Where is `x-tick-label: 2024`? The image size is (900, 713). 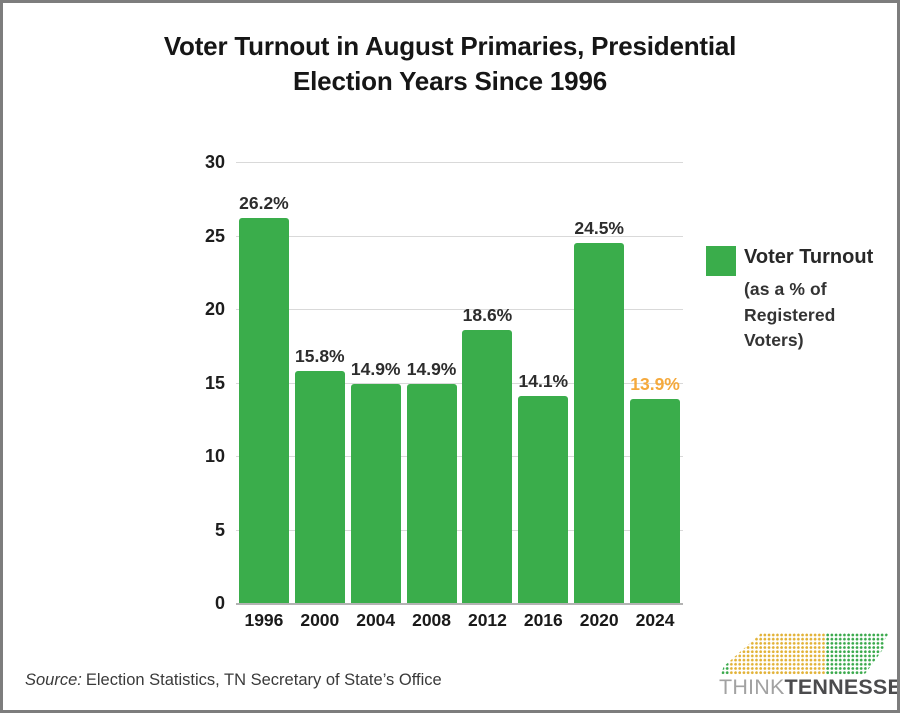 x-tick-label: 2024 is located at coordinates (655, 620).